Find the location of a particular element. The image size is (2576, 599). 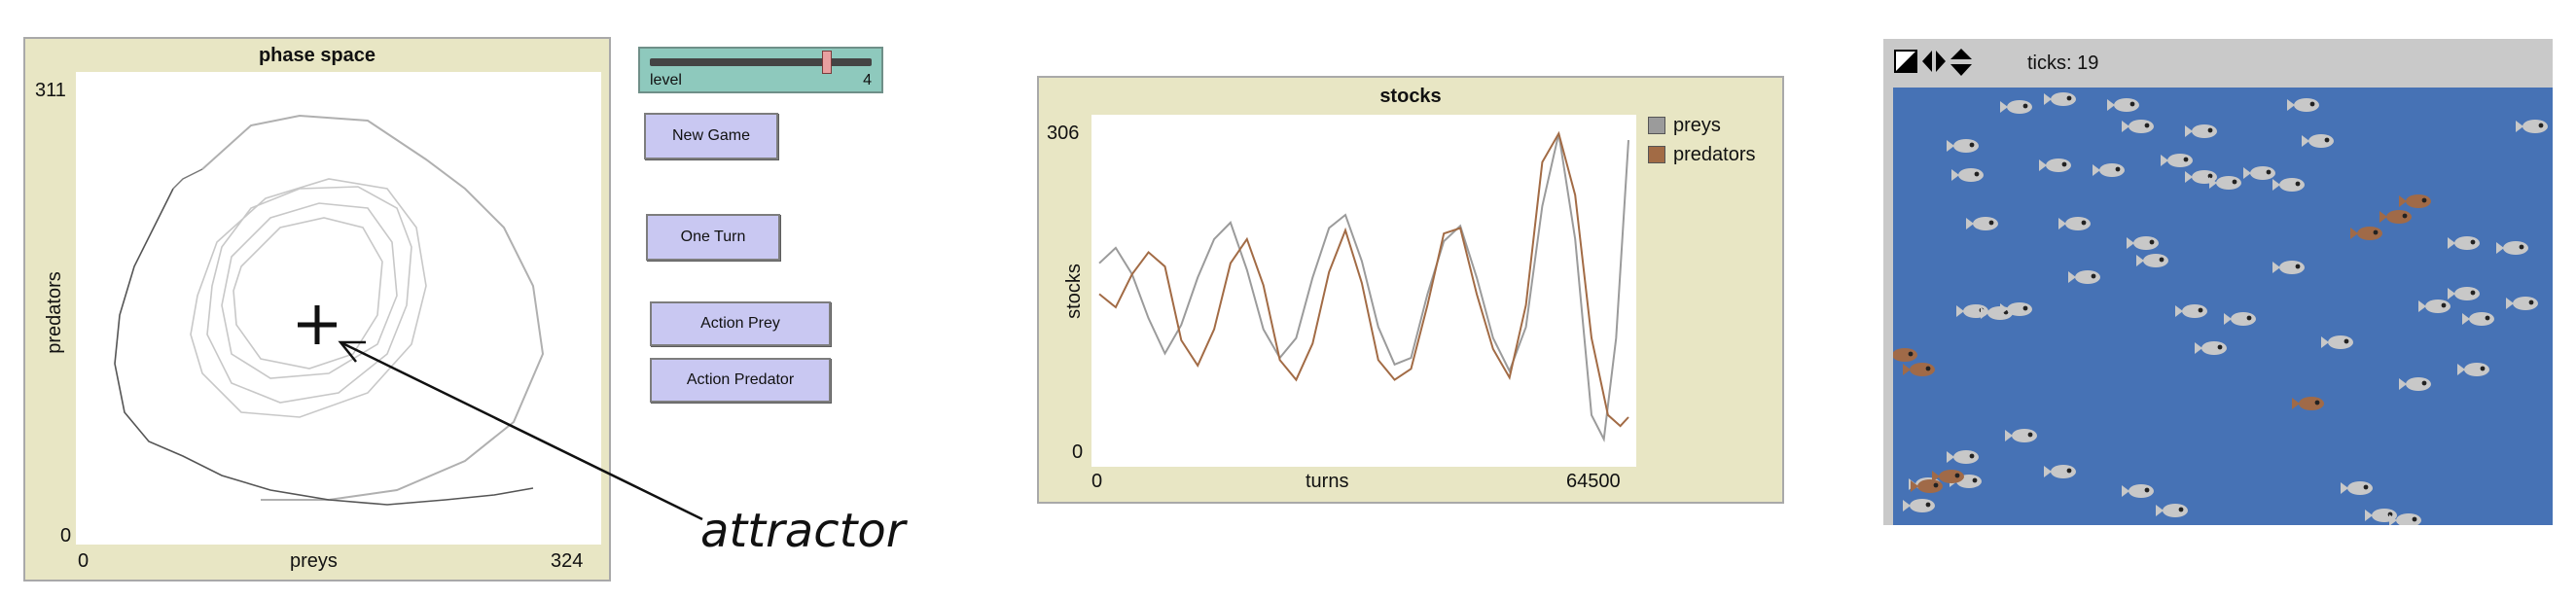

horizontal-resize-icon is located at coordinates (1934, 61).